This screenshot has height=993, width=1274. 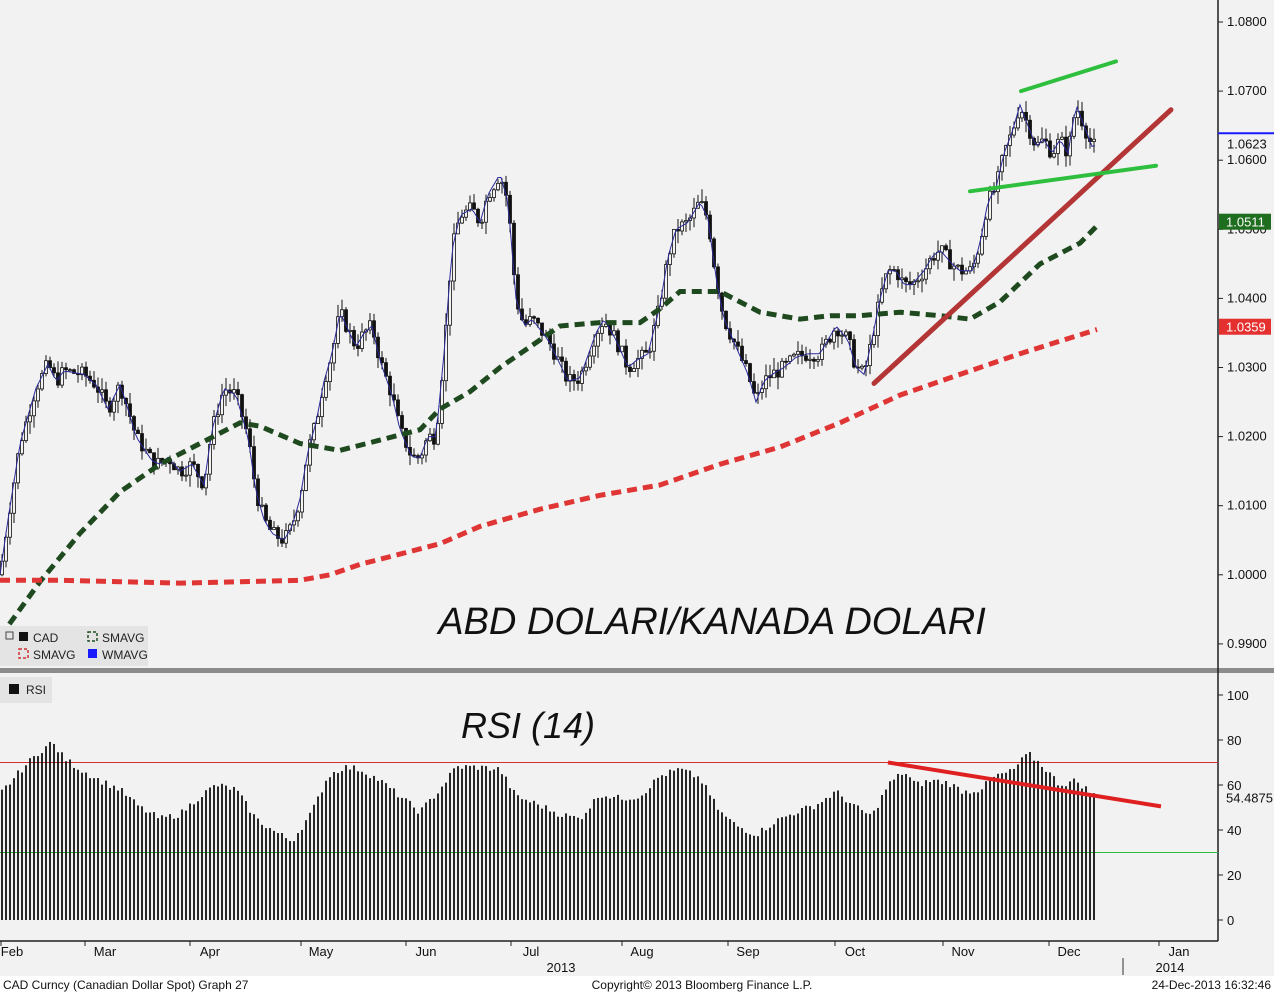 What do you see at coordinates (1069, 951) in the screenshot?
I see `x-month-label: Dec` at bounding box center [1069, 951].